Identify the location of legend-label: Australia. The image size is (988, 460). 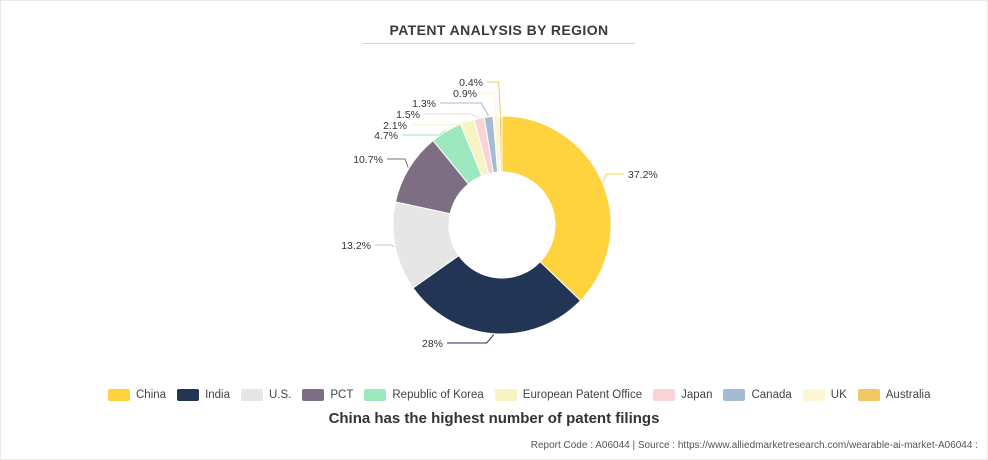
(908, 395).